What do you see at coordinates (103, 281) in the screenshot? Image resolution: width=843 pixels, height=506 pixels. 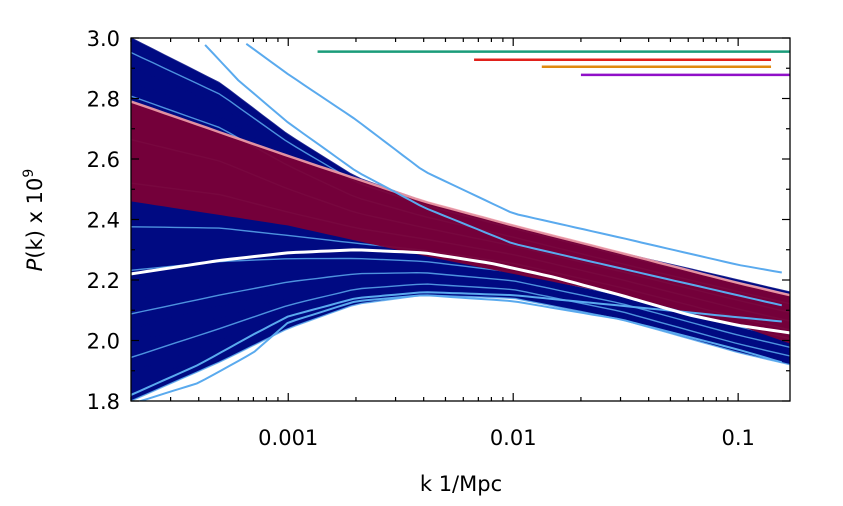 I see `y-tick-label: 2.2` at bounding box center [103, 281].